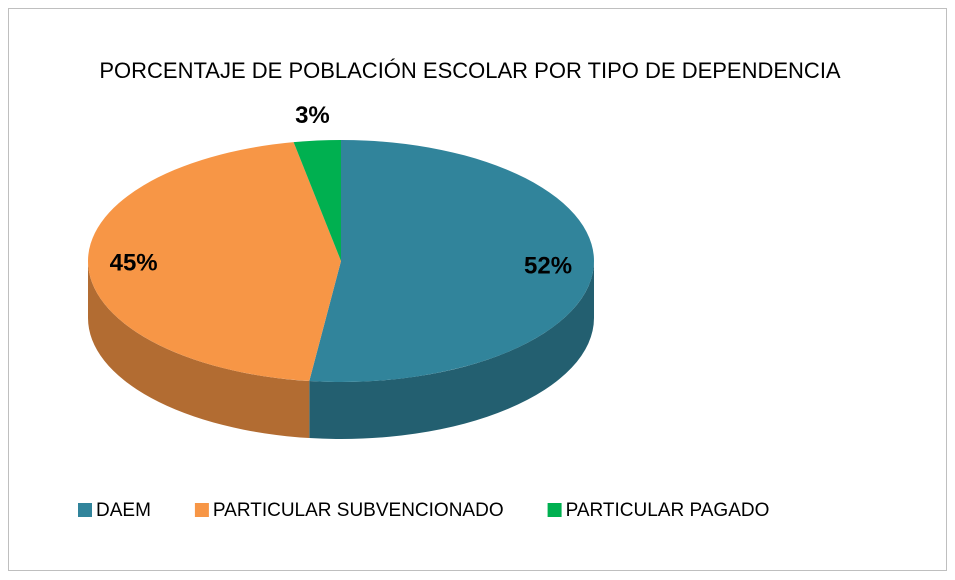  What do you see at coordinates (548, 266) in the screenshot?
I see `data-label: 52%` at bounding box center [548, 266].